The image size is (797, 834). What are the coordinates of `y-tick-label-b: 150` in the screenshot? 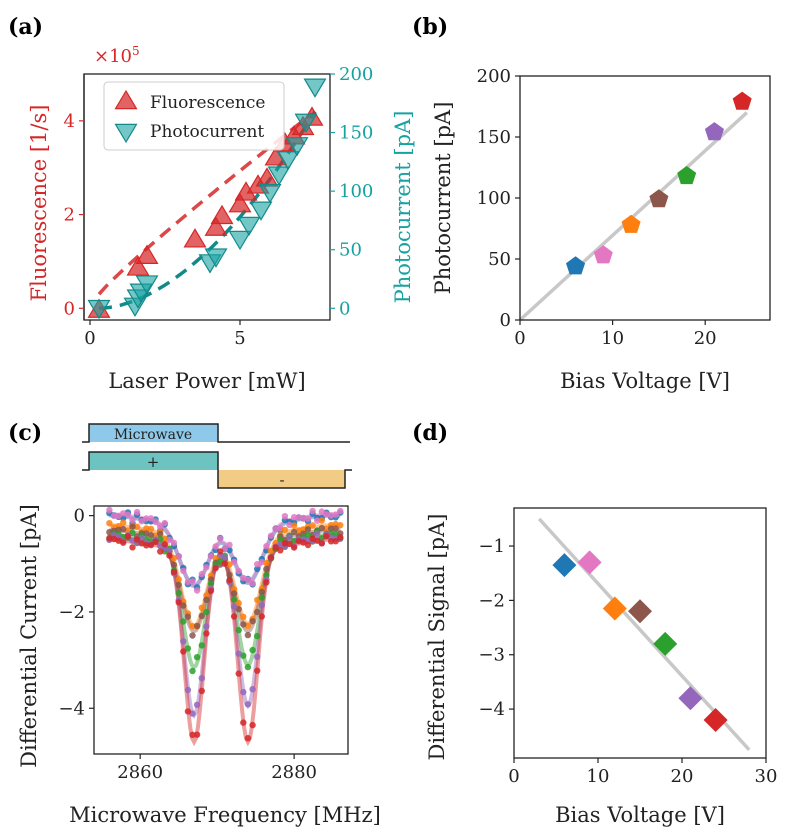 It's located at (494, 137).